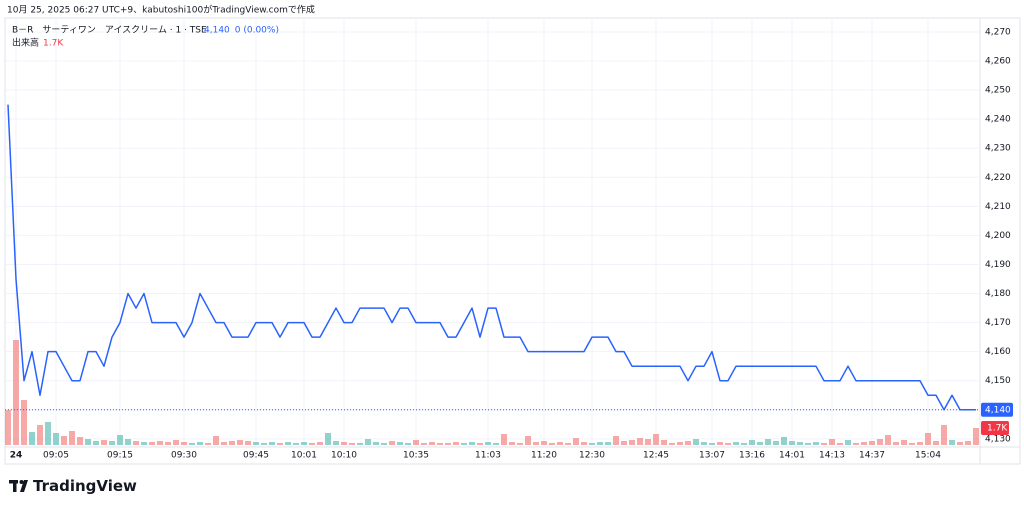  What do you see at coordinates (257, 31) in the screenshot?
I see `legend-change: 0 (0.00%)` at bounding box center [257, 31].